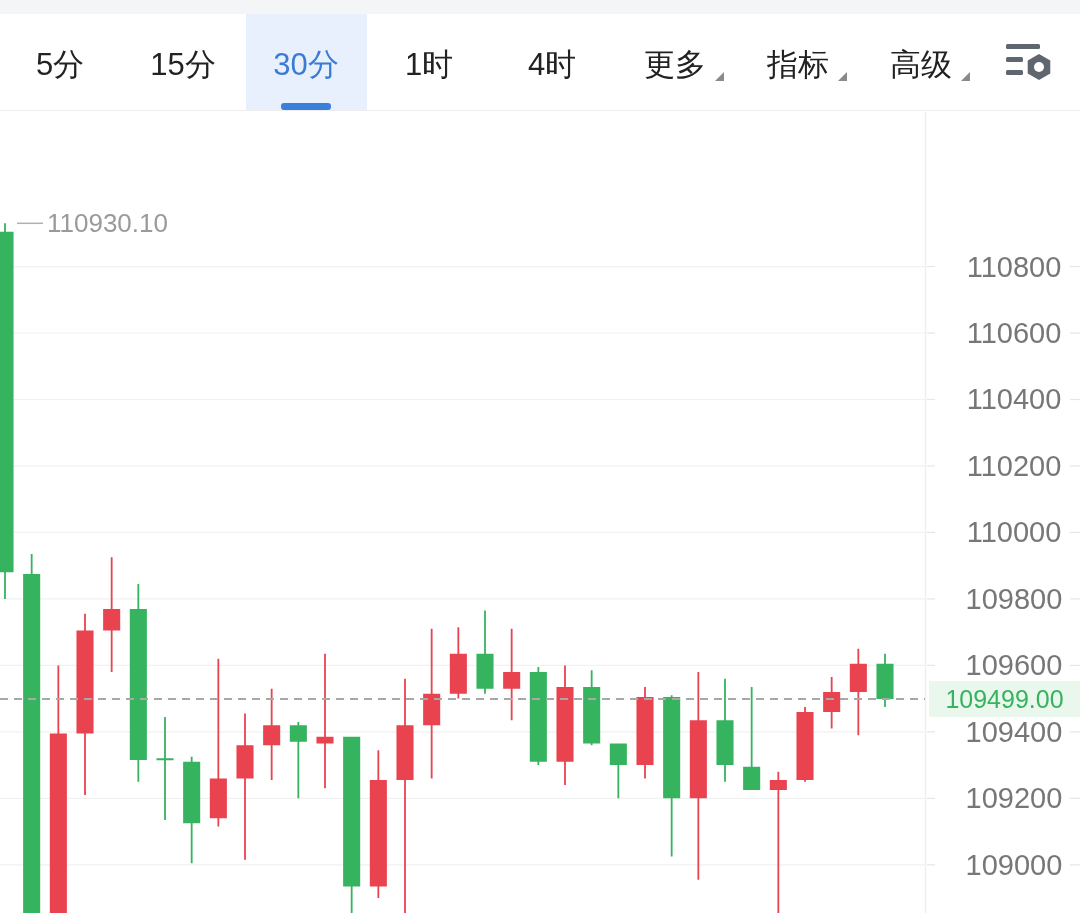 This screenshot has width=1080, height=913. What do you see at coordinates (107, 223) in the screenshot?
I see `annotation: 110930.10` at bounding box center [107, 223].